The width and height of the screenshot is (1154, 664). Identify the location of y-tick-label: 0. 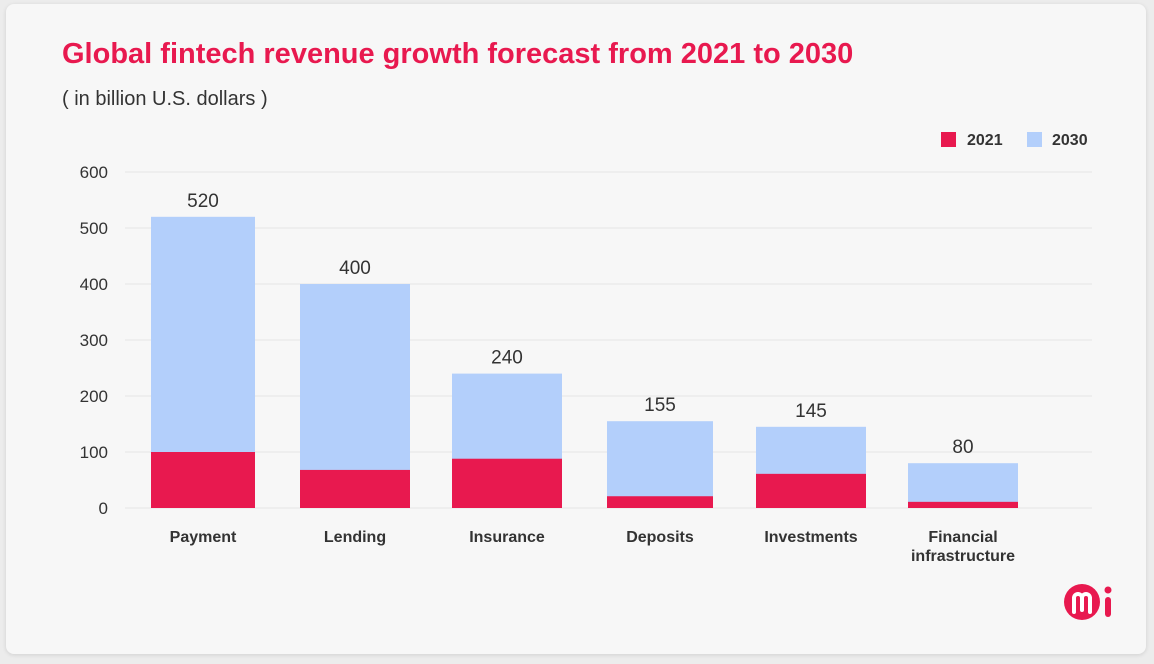
(103, 508).